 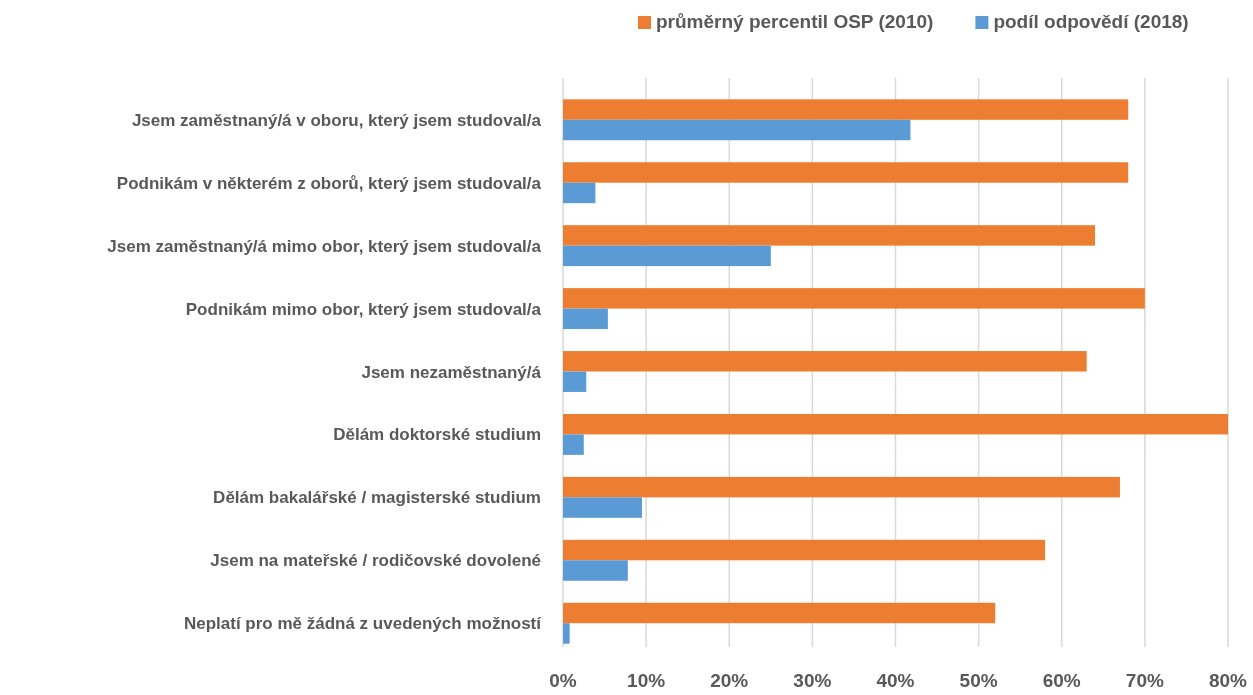 What do you see at coordinates (646, 680) in the screenshot?
I see `x-tick-label: 10%` at bounding box center [646, 680].